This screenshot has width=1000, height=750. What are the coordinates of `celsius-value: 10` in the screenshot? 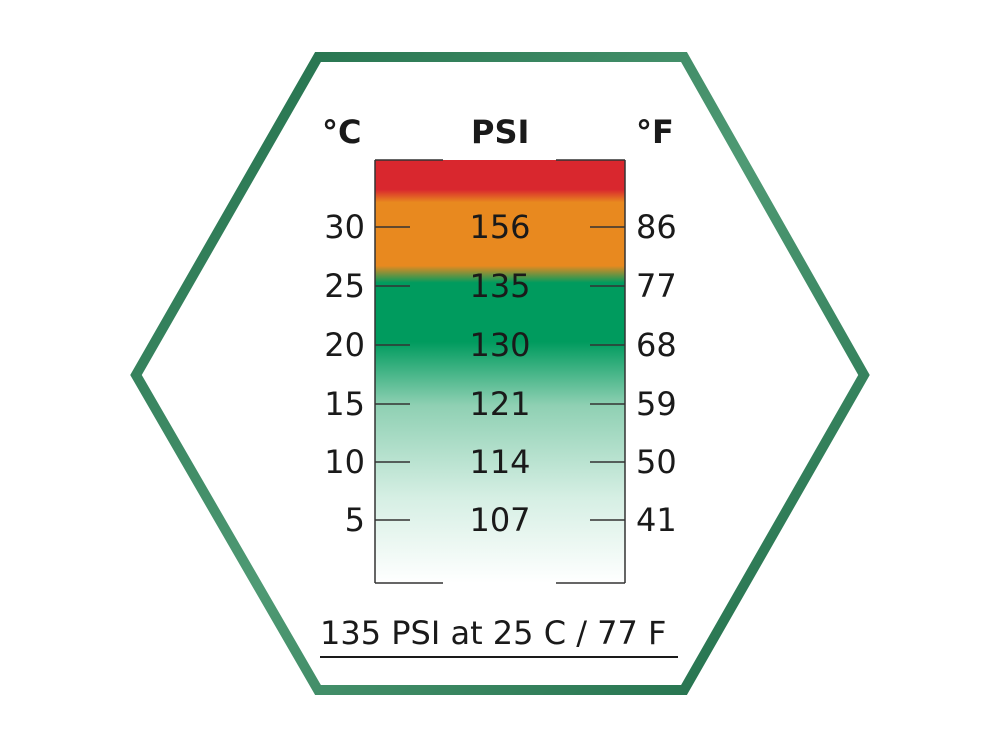 It's located at (344, 462).